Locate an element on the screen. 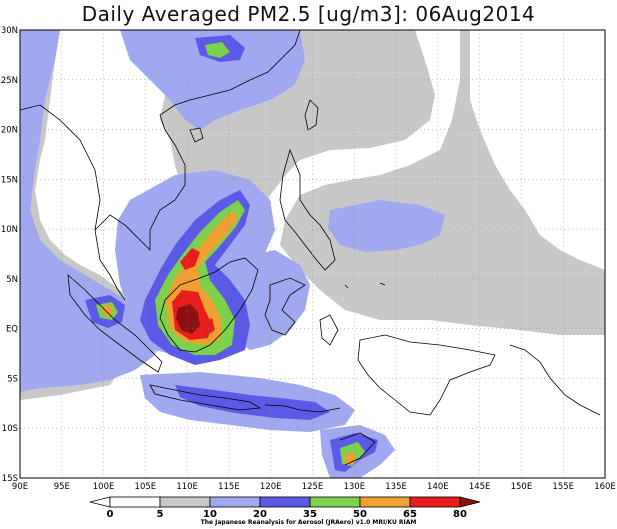  lon-tick-label: 100E is located at coordinates (104, 487).